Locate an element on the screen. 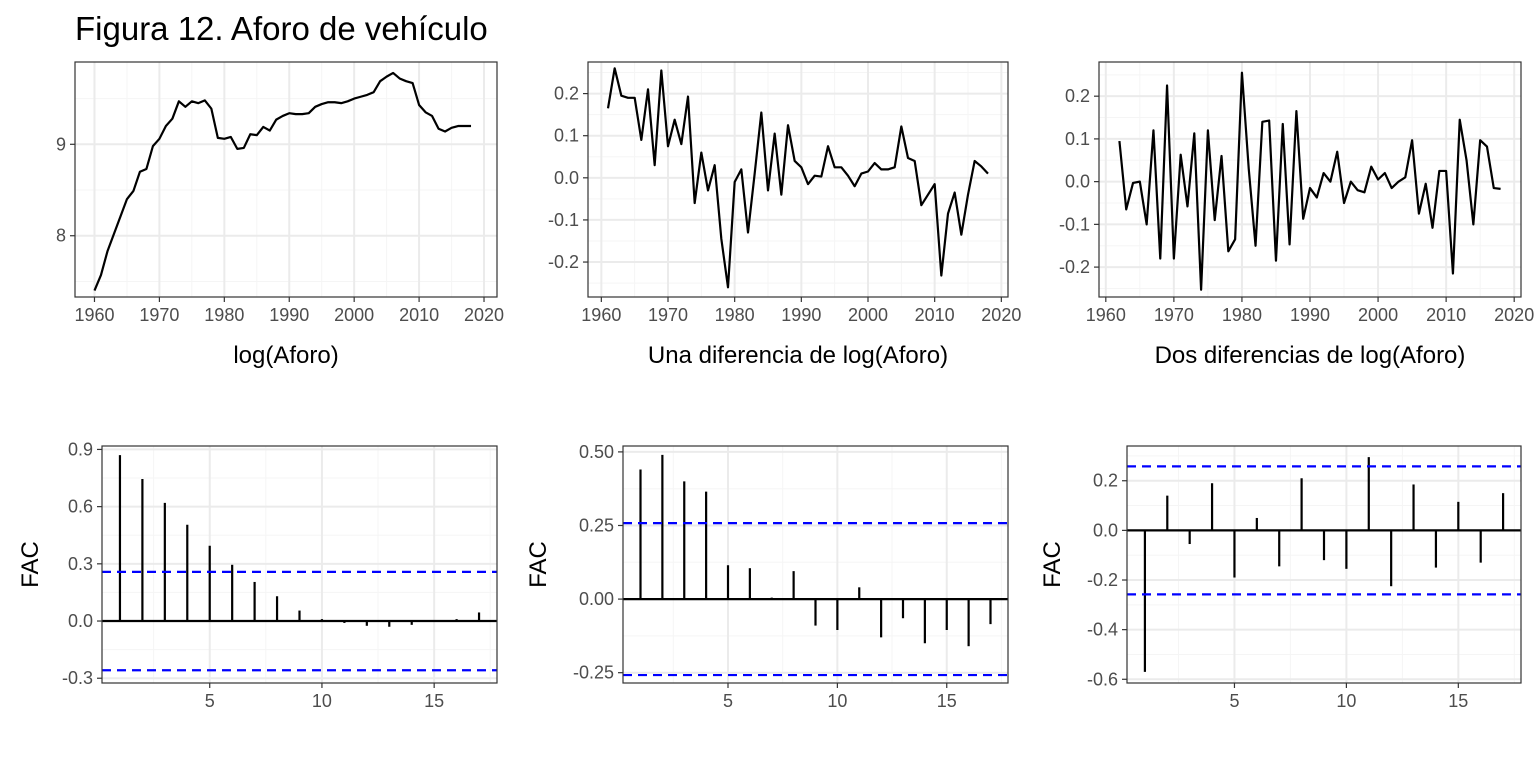  y-tick-label: 0.50 is located at coordinates (596, 452).